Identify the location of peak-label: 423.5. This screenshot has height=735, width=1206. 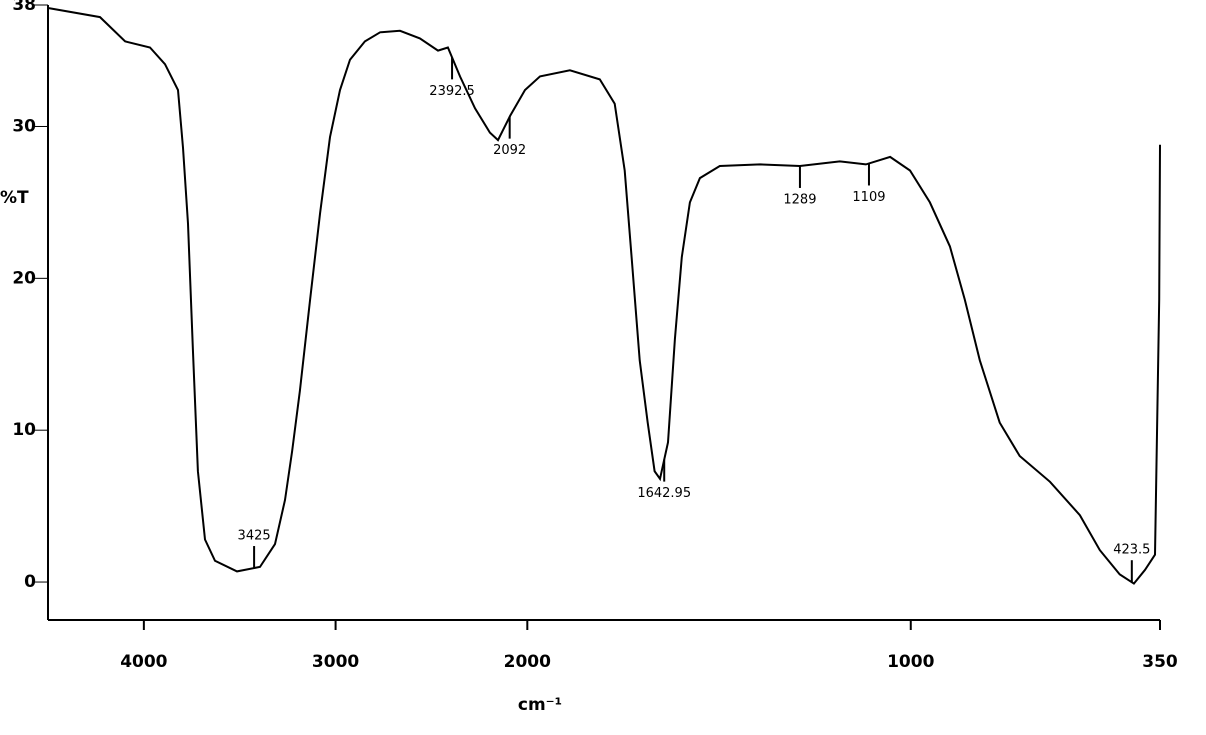
(1131, 550).